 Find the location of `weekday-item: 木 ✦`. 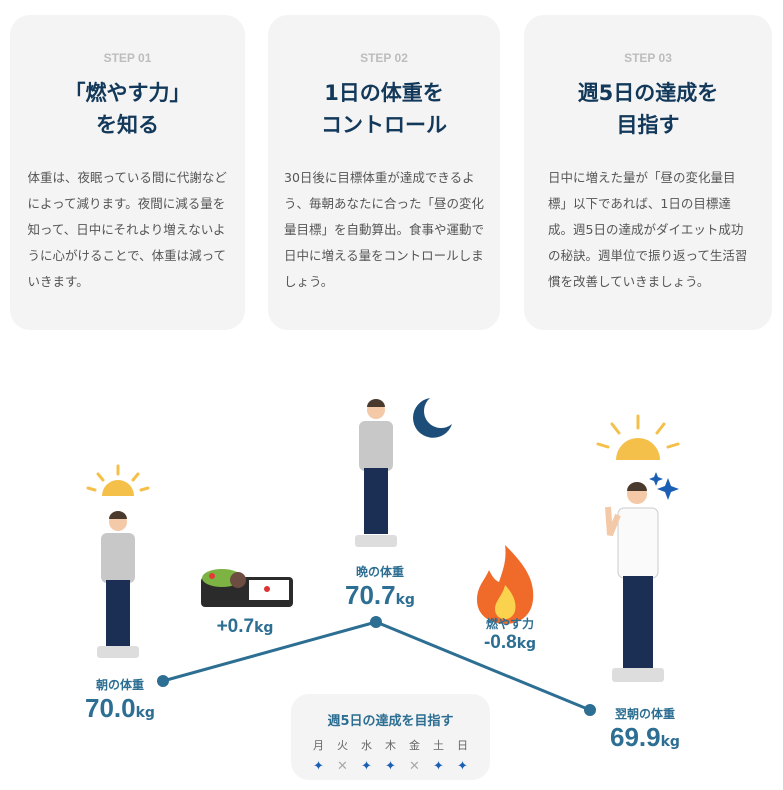

weekday-item: 木 ✦ is located at coordinates (391, 755).